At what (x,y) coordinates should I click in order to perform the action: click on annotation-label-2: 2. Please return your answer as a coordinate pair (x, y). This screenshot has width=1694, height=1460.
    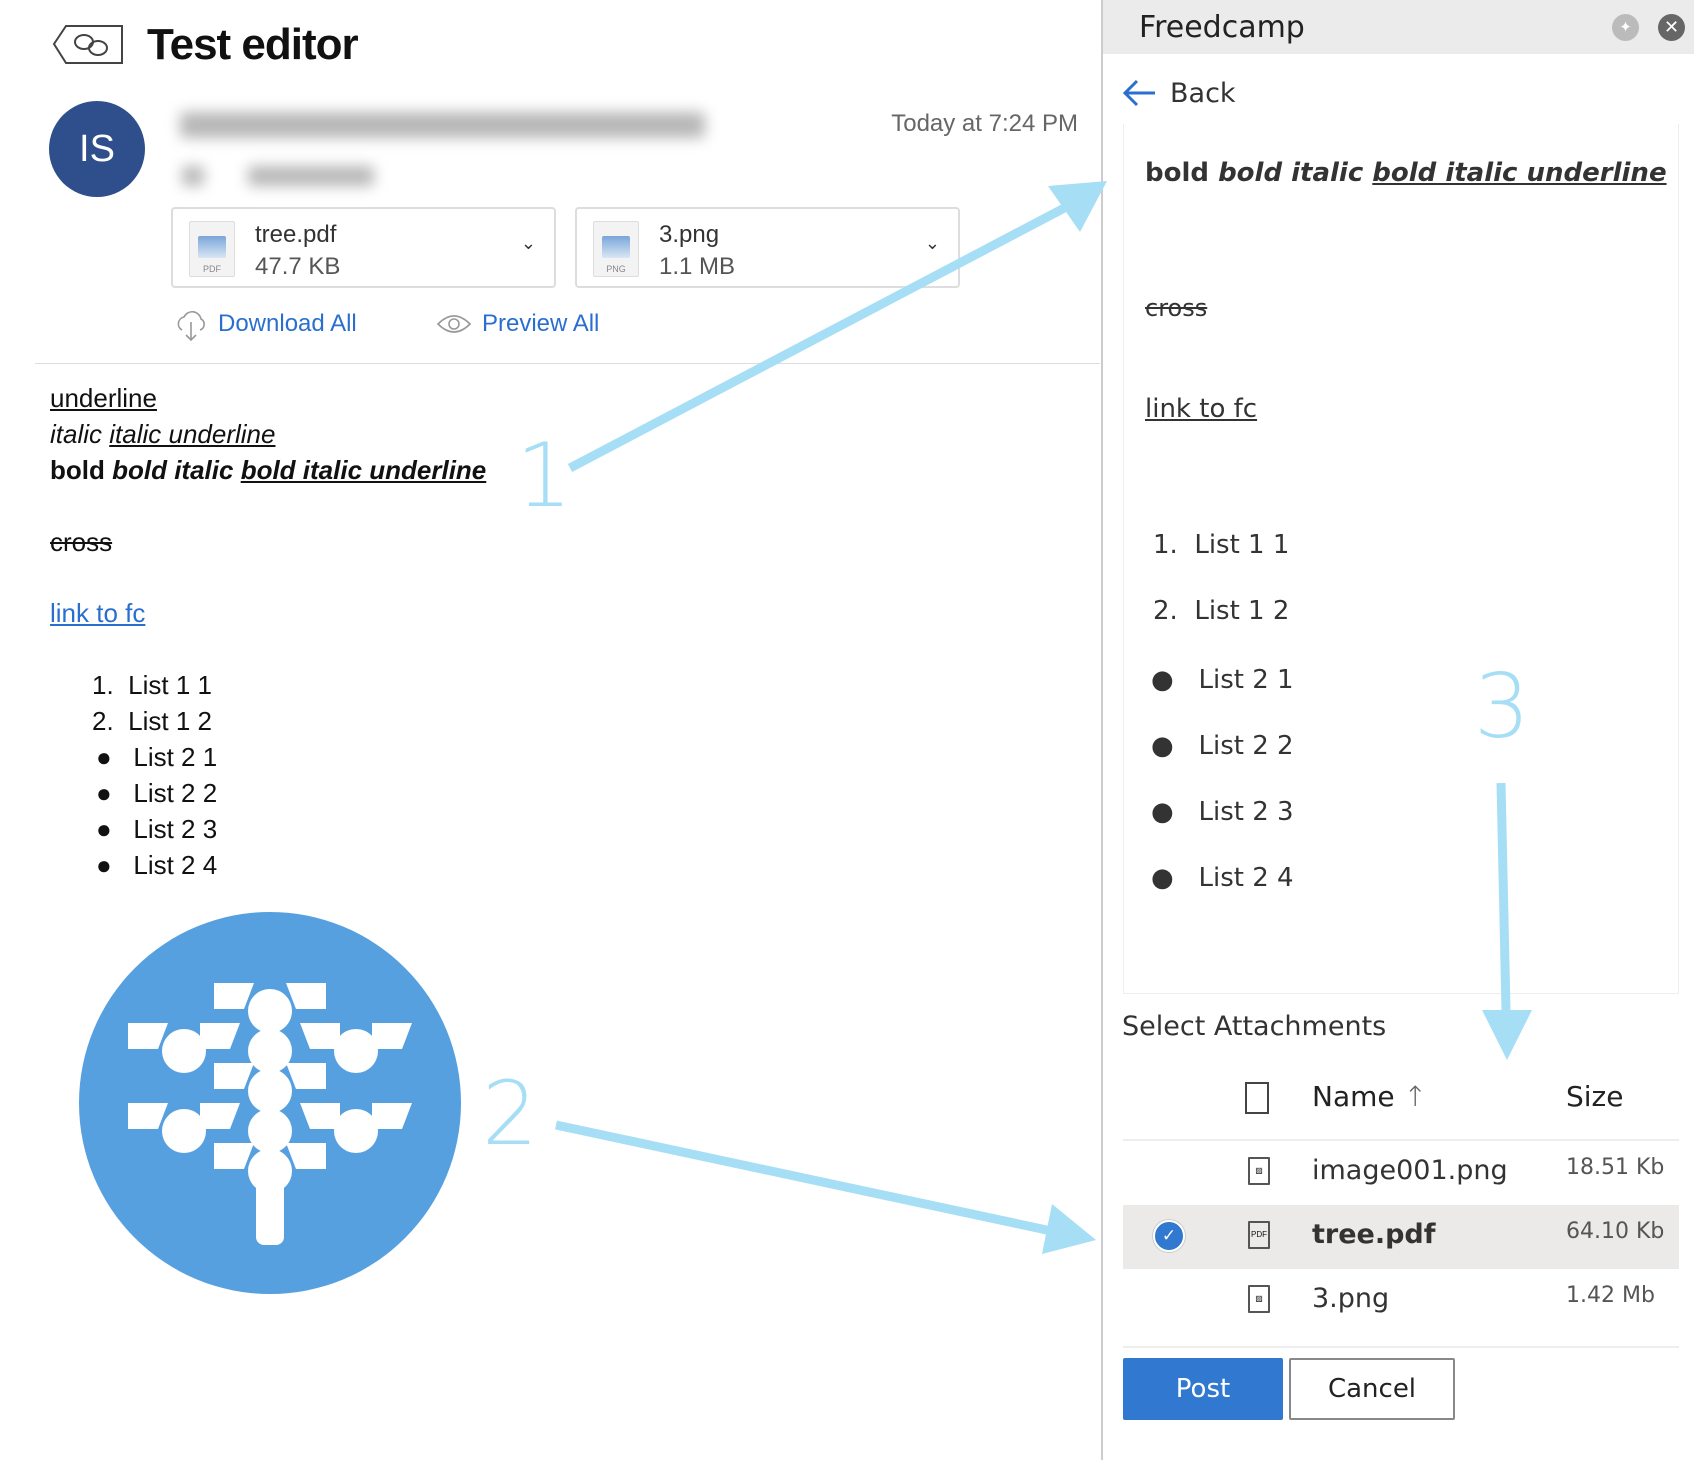
    Looking at the image, I should click on (510, 1113).